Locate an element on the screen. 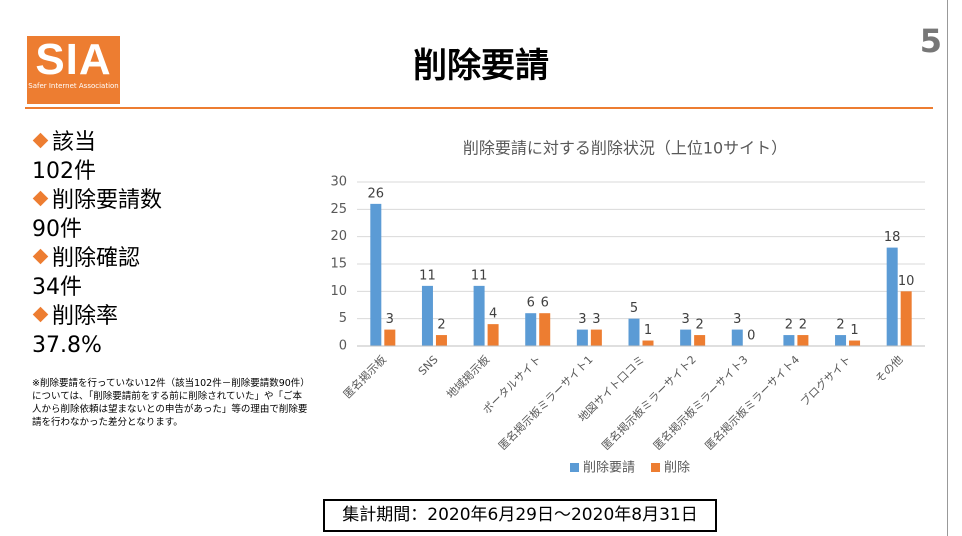  x-tick-label: 匿名掲示板ミラーサイト3 is located at coordinates (700, 402).